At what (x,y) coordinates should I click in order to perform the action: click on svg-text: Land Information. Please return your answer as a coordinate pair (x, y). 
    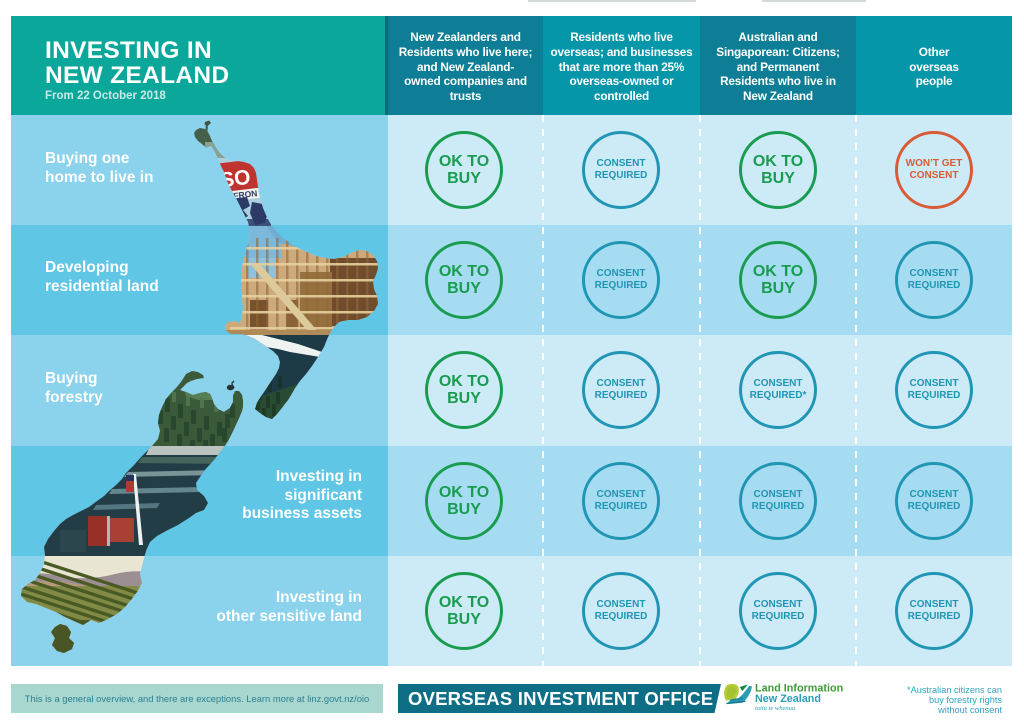
    Looking at the image, I should click on (799, 689).